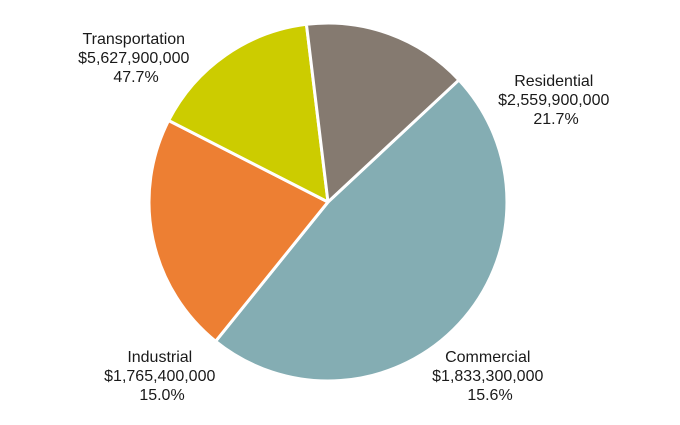  I want to click on svg-text:Industrial $1,765,400,00: Industrial $1,765,400,000 15.0%, so click(162, 376).